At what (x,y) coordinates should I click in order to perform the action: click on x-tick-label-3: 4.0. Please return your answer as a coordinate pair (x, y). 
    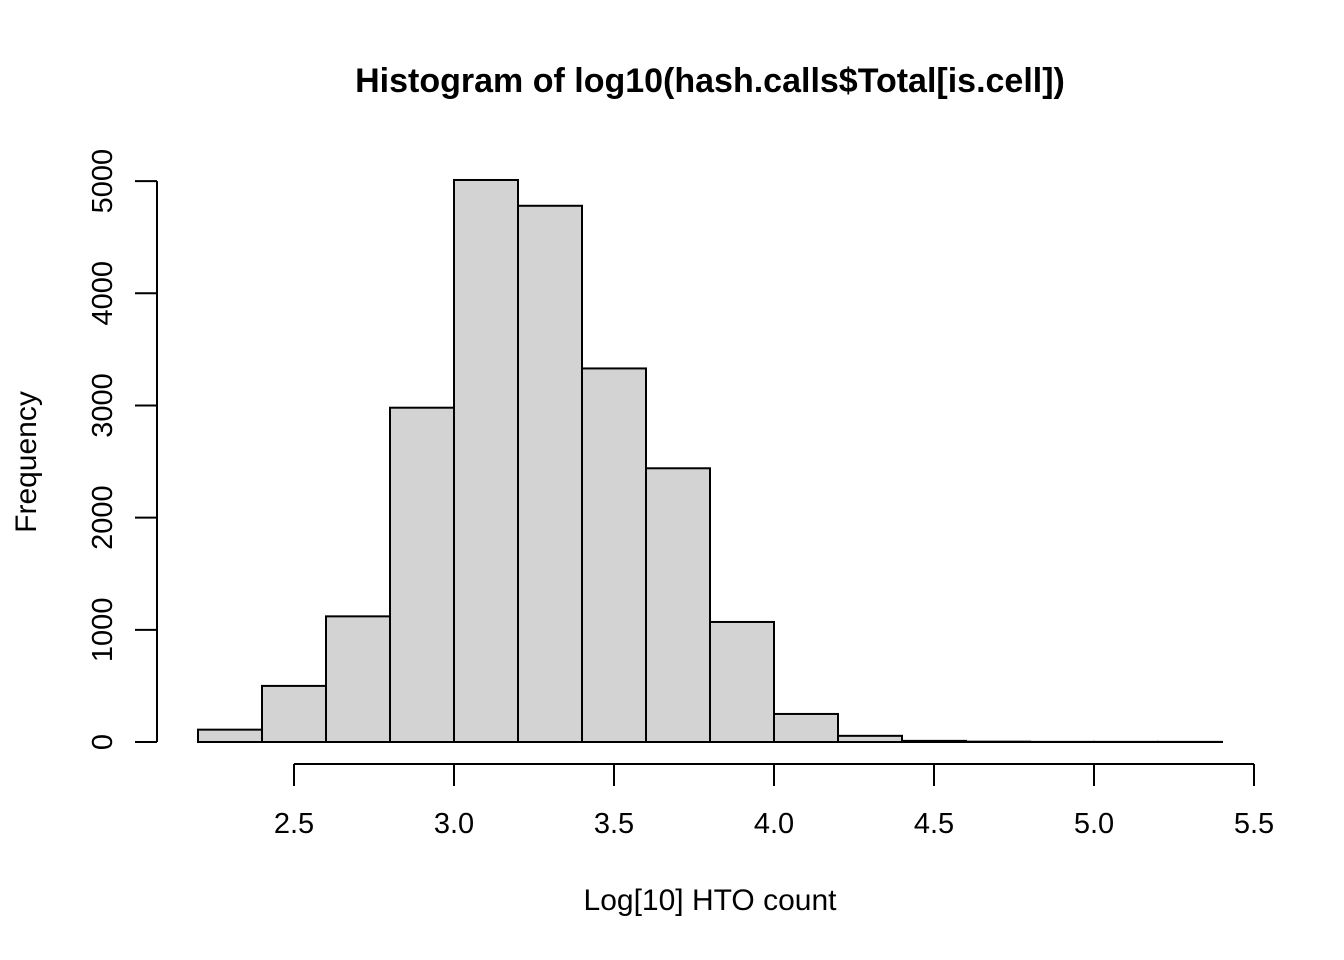
    Looking at the image, I should click on (774, 824).